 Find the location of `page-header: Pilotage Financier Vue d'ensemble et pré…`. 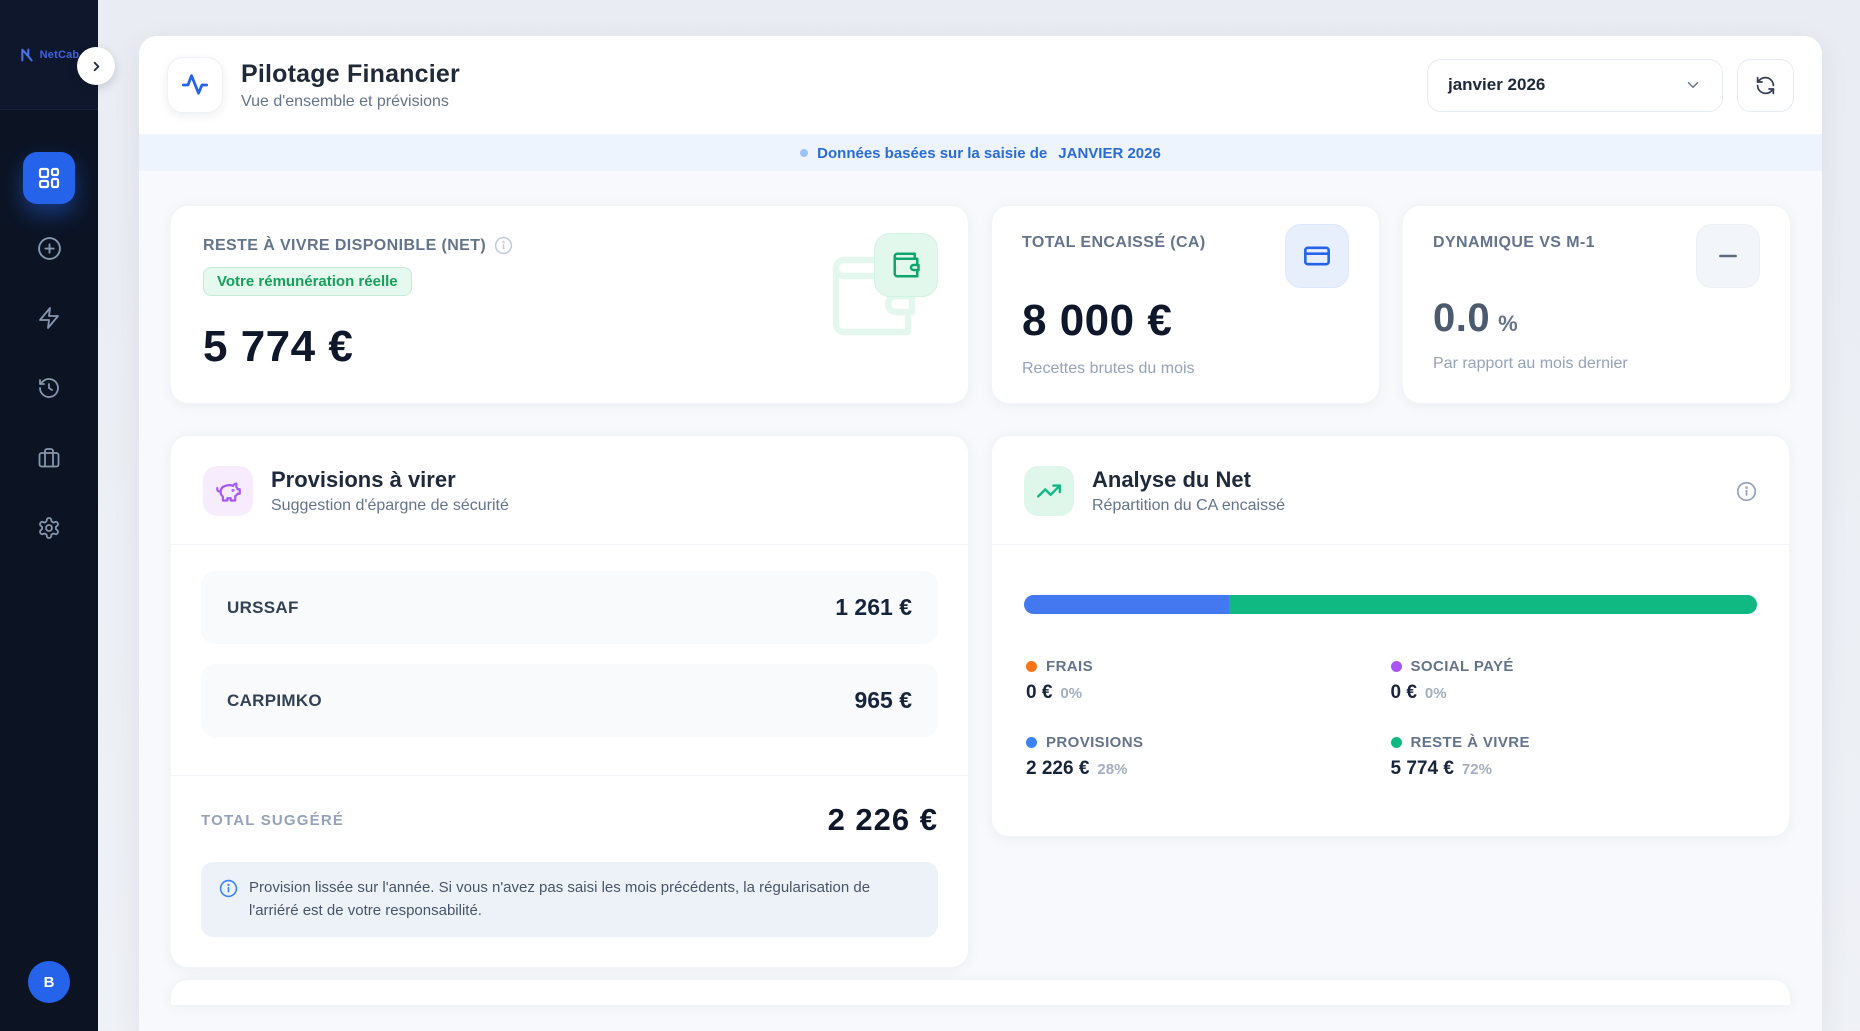

page-header: Pilotage Financier Vue d'ensemble et pré… is located at coordinates (980, 85).